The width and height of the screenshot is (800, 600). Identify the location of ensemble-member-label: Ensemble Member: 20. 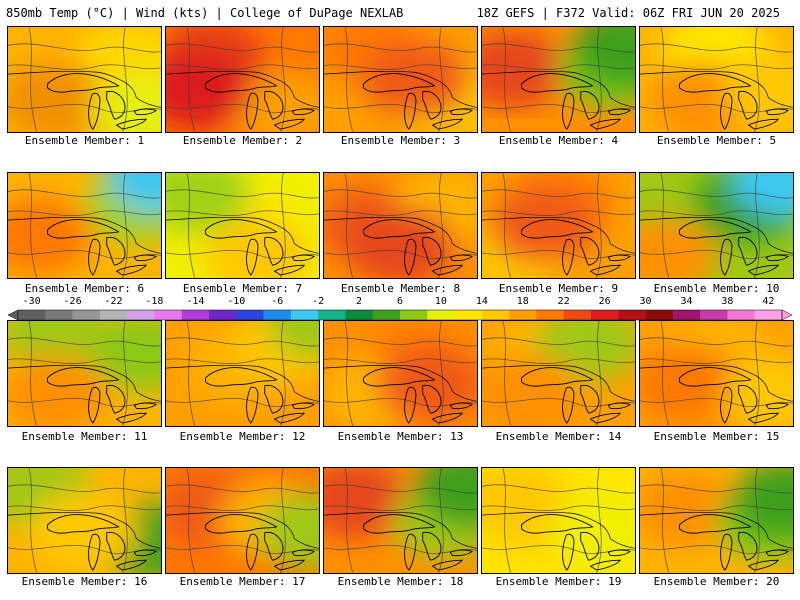
(716, 581).